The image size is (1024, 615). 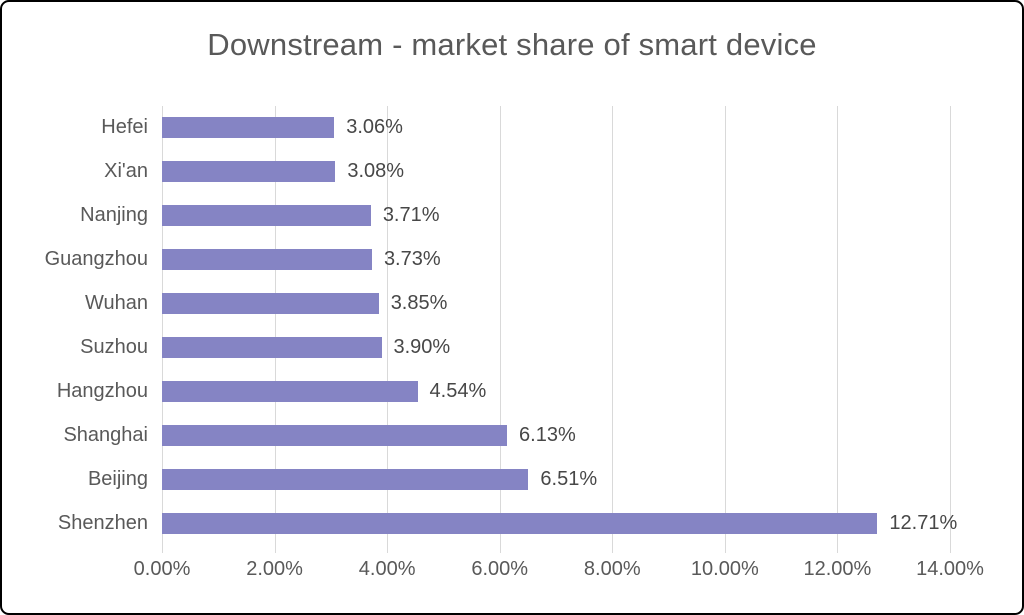 I want to click on x-tick-label: 12.00%, so click(x=837, y=569).